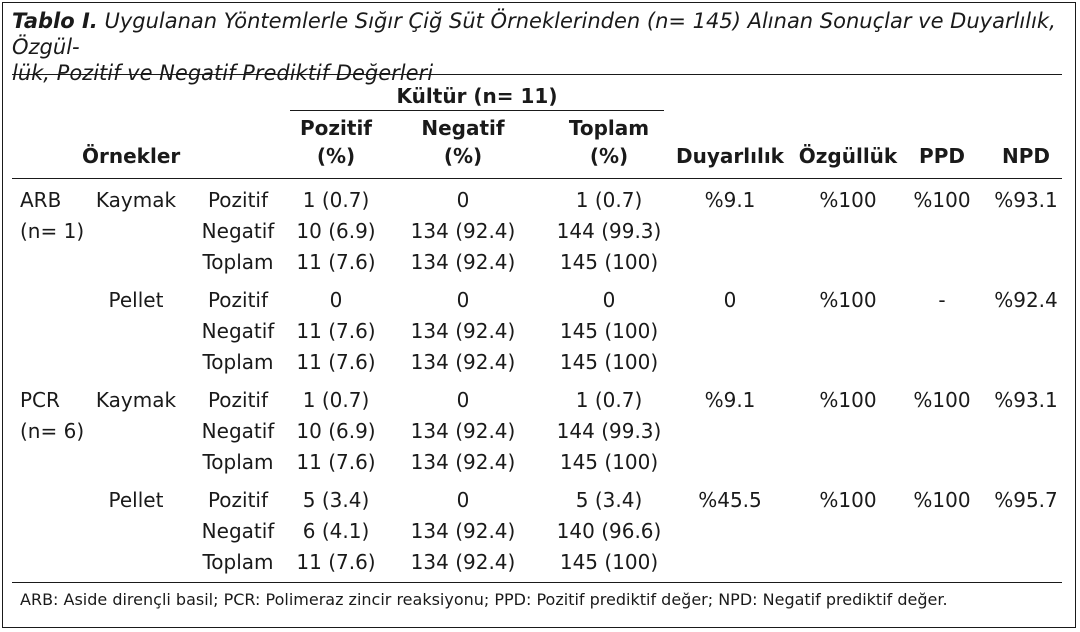 The height and width of the screenshot is (632, 1080). What do you see at coordinates (730, 500) in the screenshot?
I see `cell-duyarlilik: %45.5` at bounding box center [730, 500].